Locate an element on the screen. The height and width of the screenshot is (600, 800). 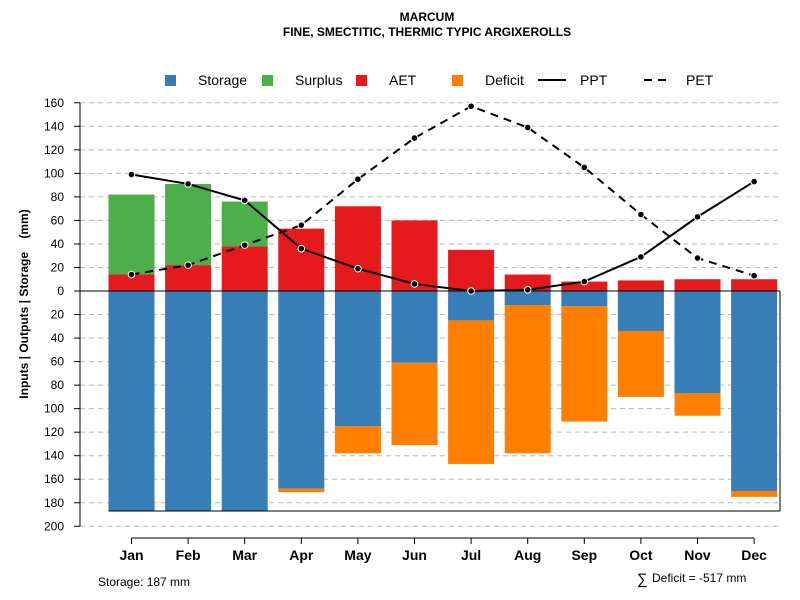
x-tick-label: Nov is located at coordinates (697, 555).